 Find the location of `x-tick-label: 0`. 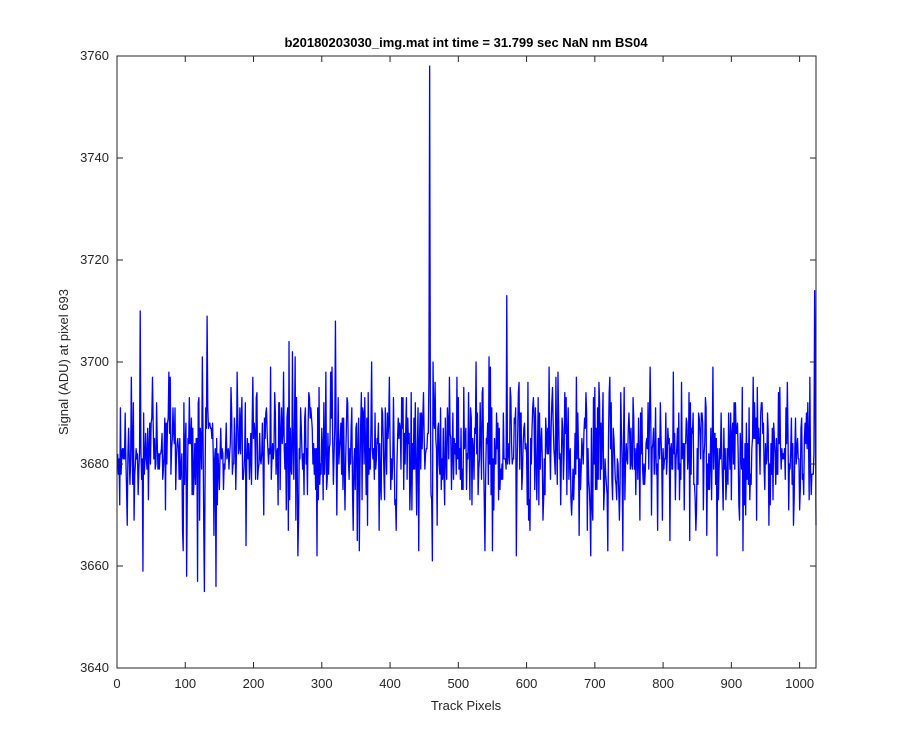

x-tick-label: 0 is located at coordinates (116, 683).